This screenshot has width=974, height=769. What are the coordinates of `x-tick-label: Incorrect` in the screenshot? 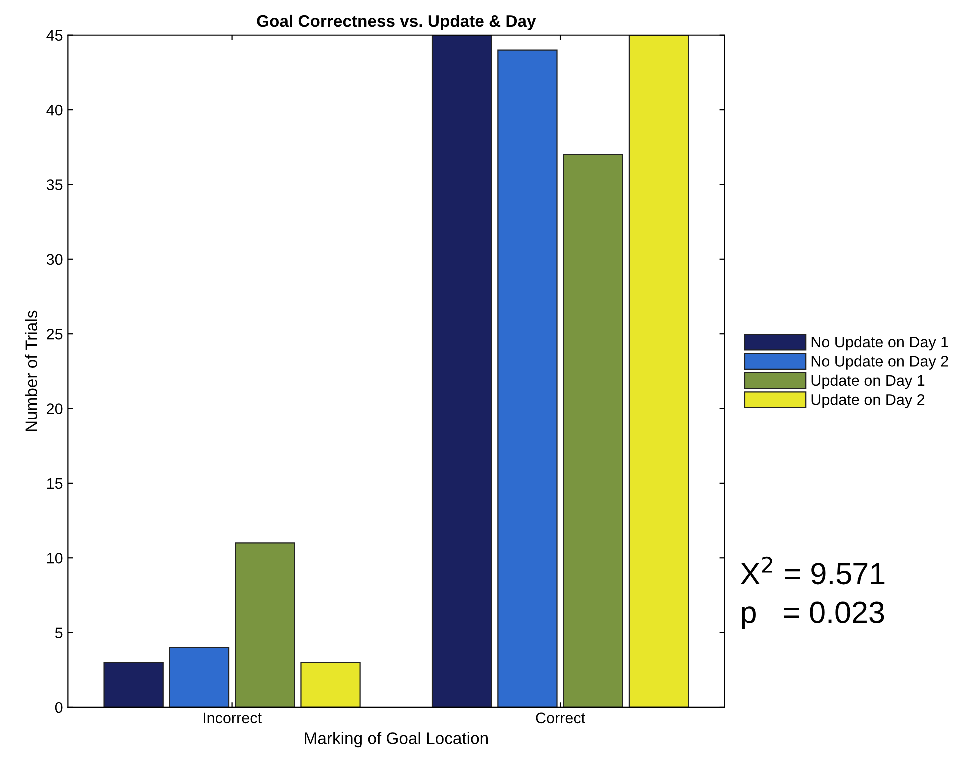 It's located at (233, 718).